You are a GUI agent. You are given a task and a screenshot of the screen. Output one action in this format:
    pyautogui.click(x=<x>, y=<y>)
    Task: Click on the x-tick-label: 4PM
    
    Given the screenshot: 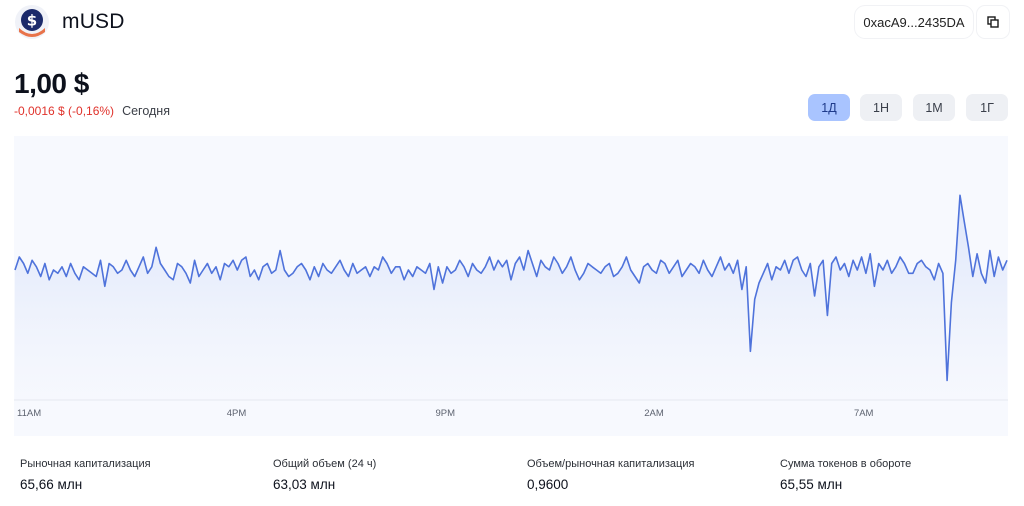 What is the action you would take?
    pyautogui.click(x=237, y=413)
    